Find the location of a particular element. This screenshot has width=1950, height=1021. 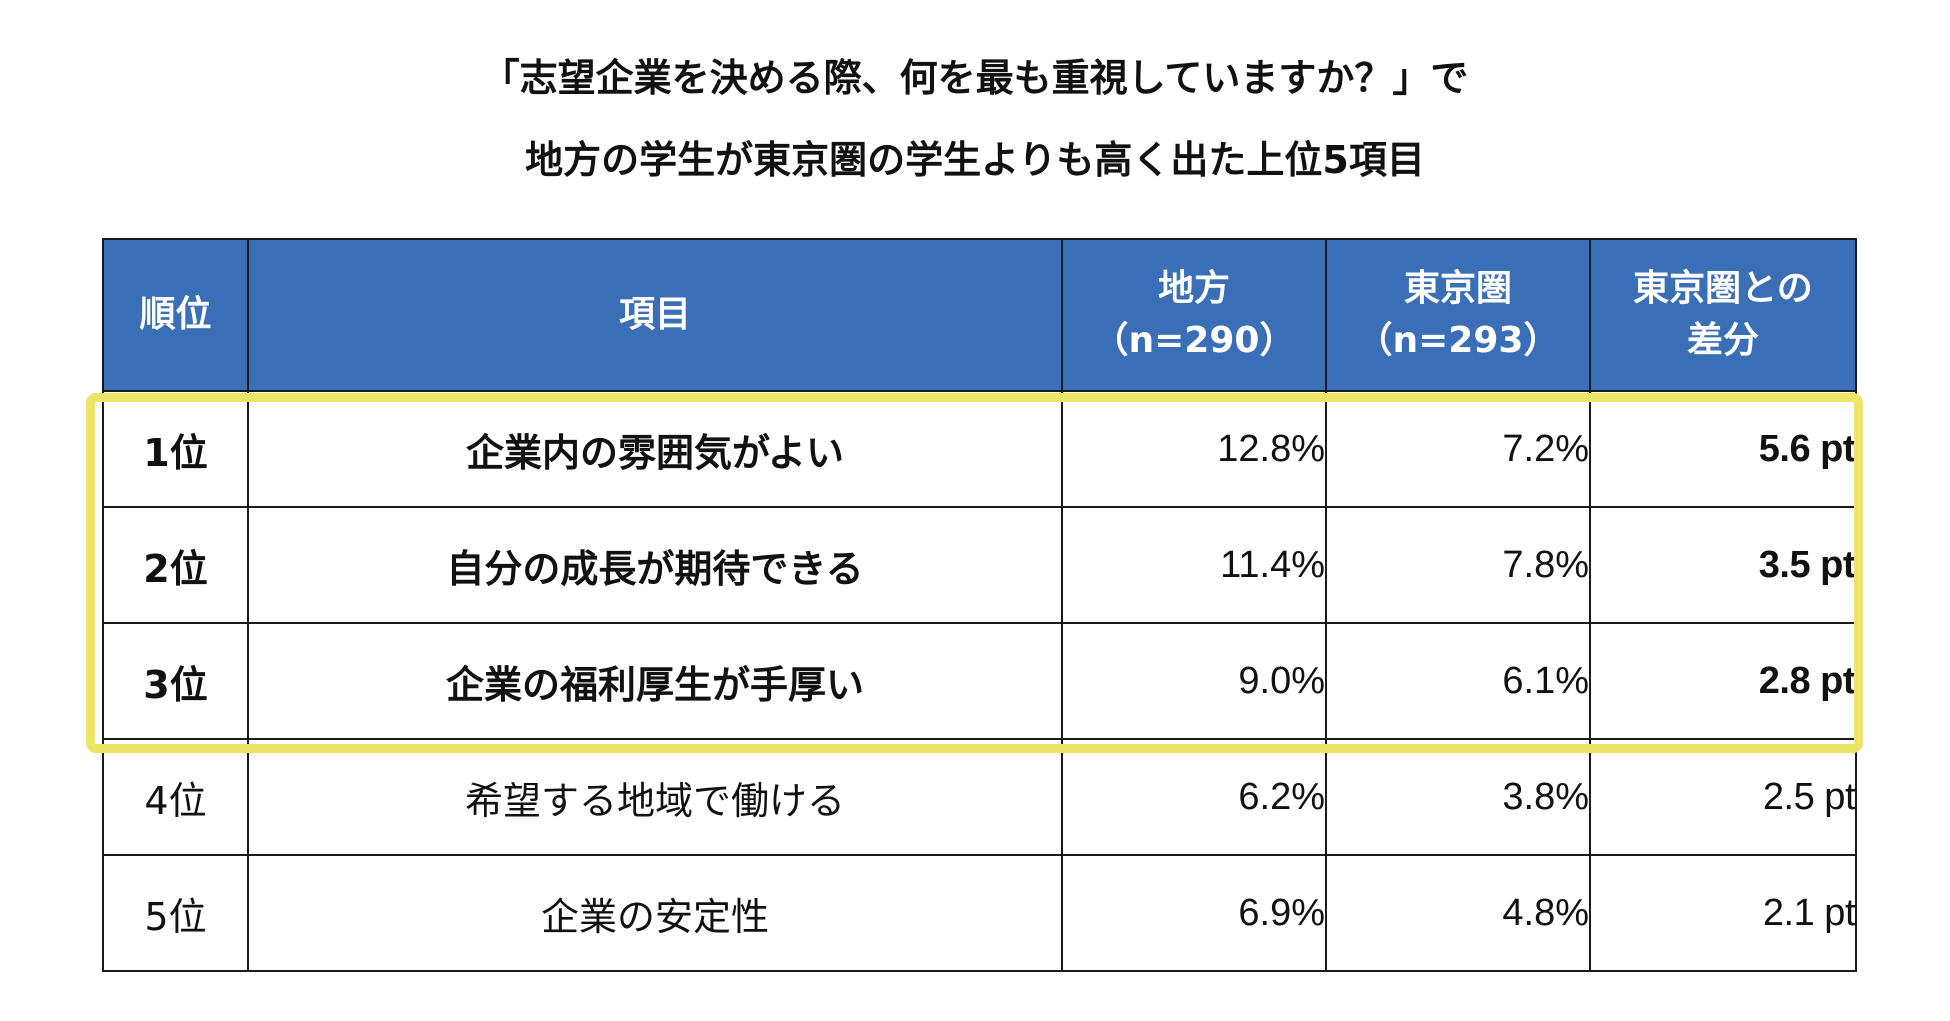

diff-value-cell: 3.5 pt is located at coordinates (1723, 565).